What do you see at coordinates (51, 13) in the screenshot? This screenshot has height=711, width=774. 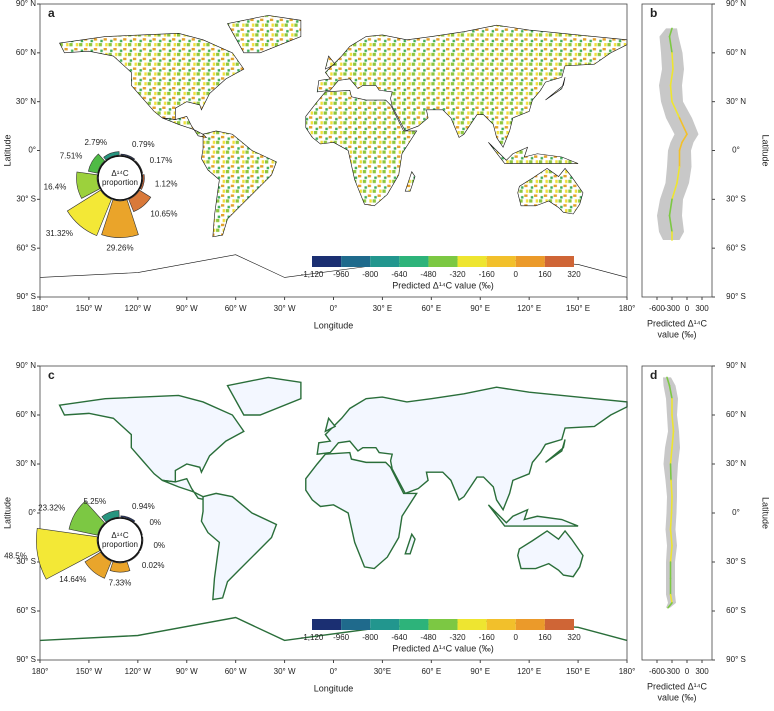 I see `panel-letter: a` at bounding box center [51, 13].